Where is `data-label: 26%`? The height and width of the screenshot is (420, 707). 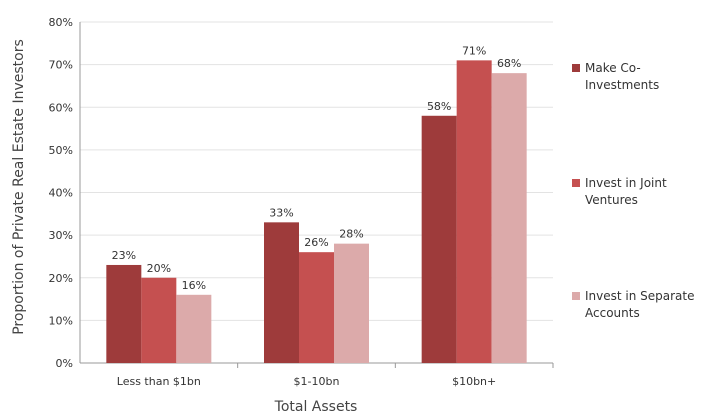 data-label: 26% is located at coordinates (316, 242).